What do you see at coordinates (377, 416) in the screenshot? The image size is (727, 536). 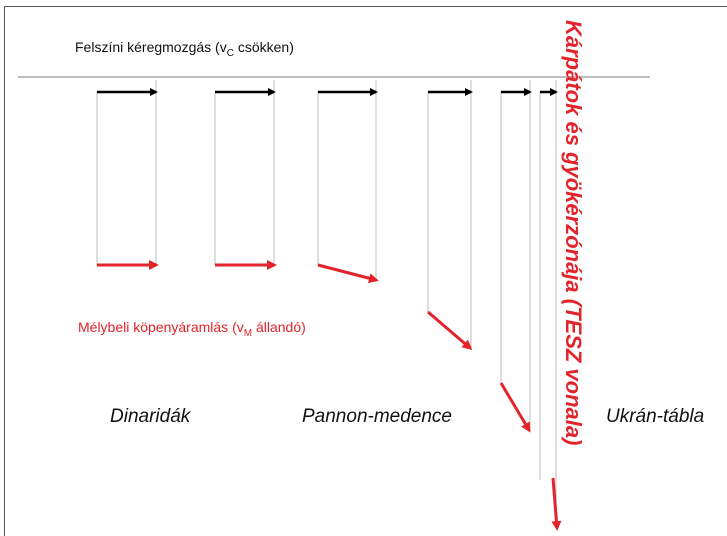 I see `region-label: Pannon-medence` at bounding box center [377, 416].